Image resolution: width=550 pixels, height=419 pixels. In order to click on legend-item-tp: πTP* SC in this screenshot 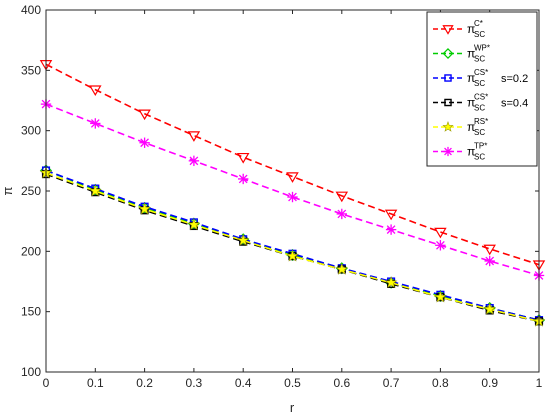, I will do `click(460, 152)`.